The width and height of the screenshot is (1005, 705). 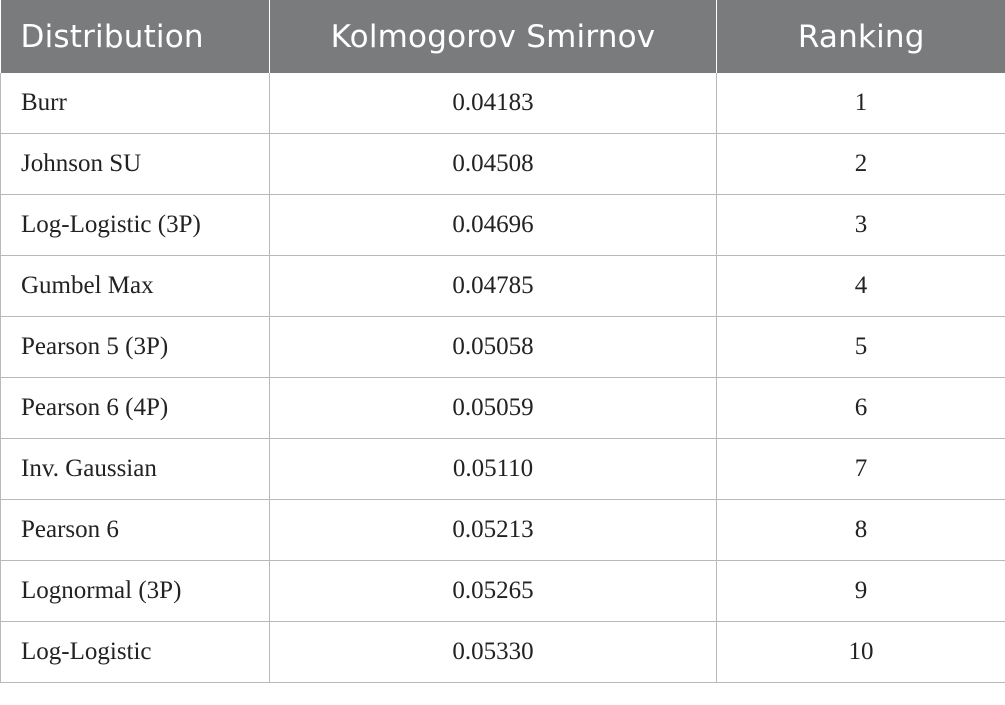 I want to click on table-row: Pearson 5 (3P) 0.05058 5, so click(x=502, y=347).